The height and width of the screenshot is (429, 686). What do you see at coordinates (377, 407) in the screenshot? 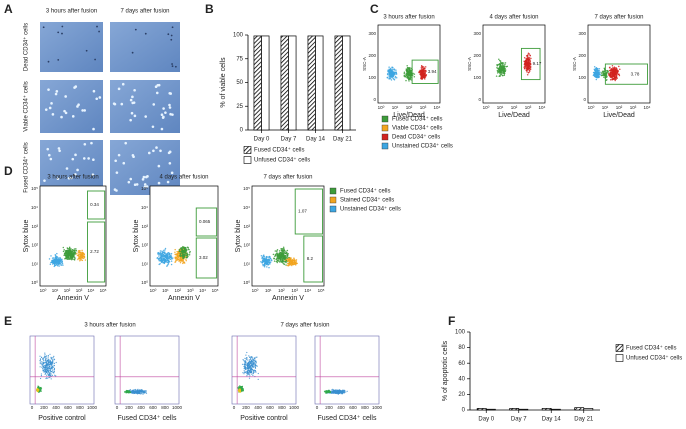
I see `x-tick-label: 1000` at bounding box center [377, 407].